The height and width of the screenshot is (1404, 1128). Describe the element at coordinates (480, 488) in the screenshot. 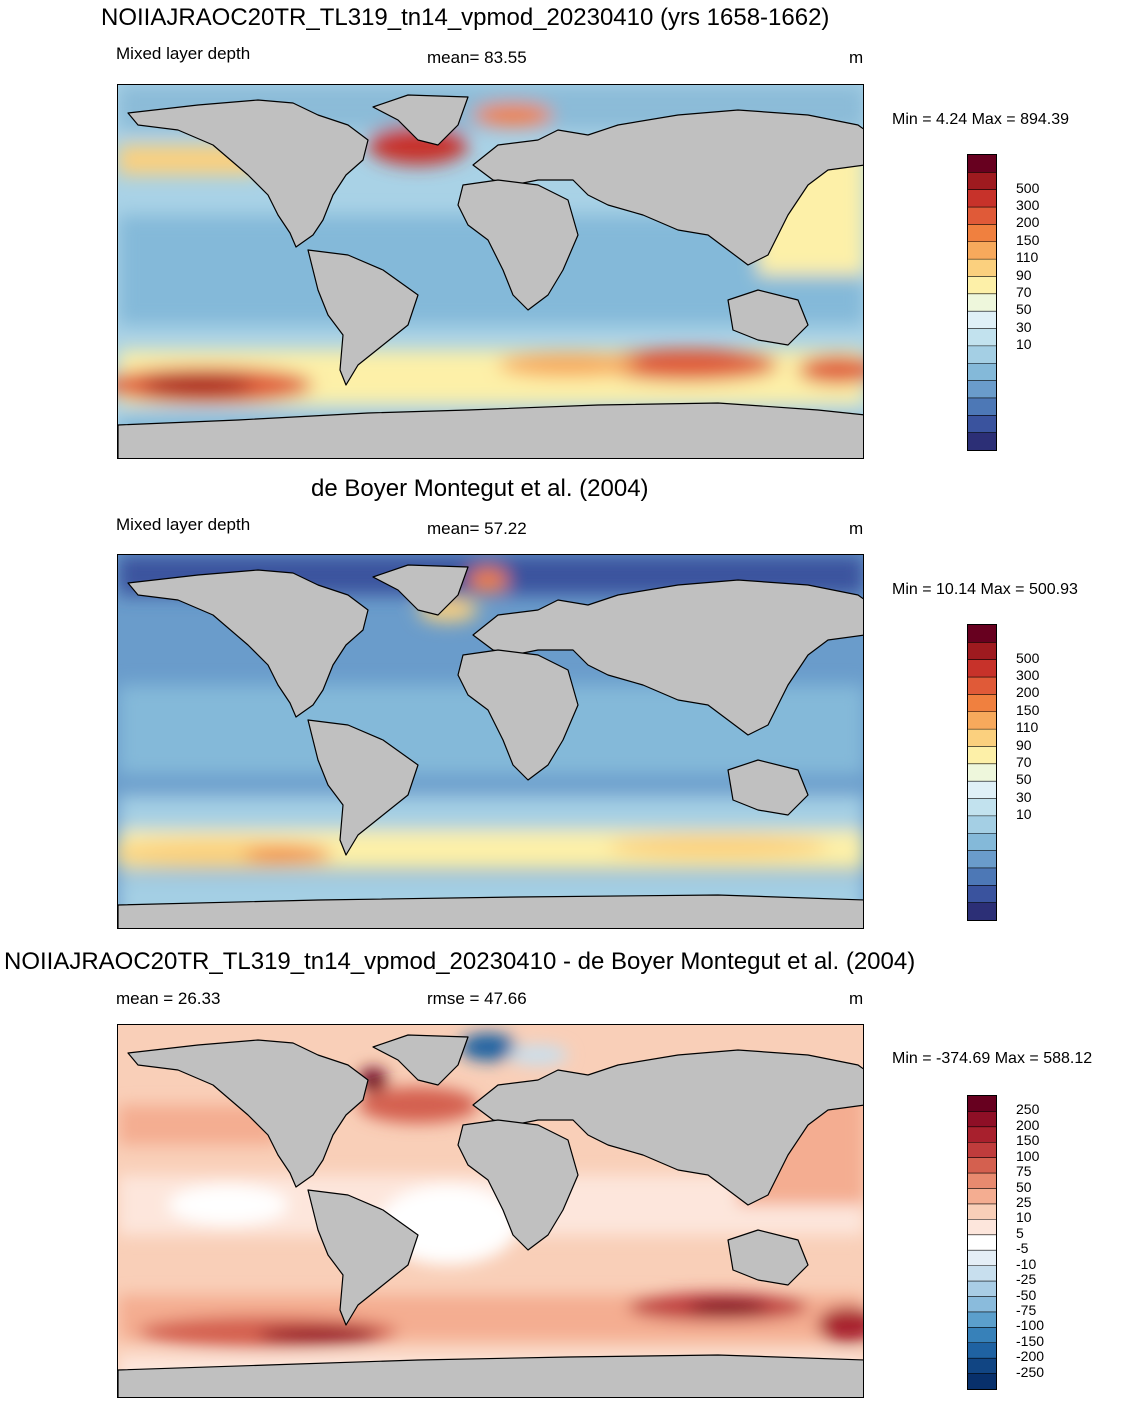

I see `panel-2-title: de Boyer Montegut et al. (2004)` at that location.